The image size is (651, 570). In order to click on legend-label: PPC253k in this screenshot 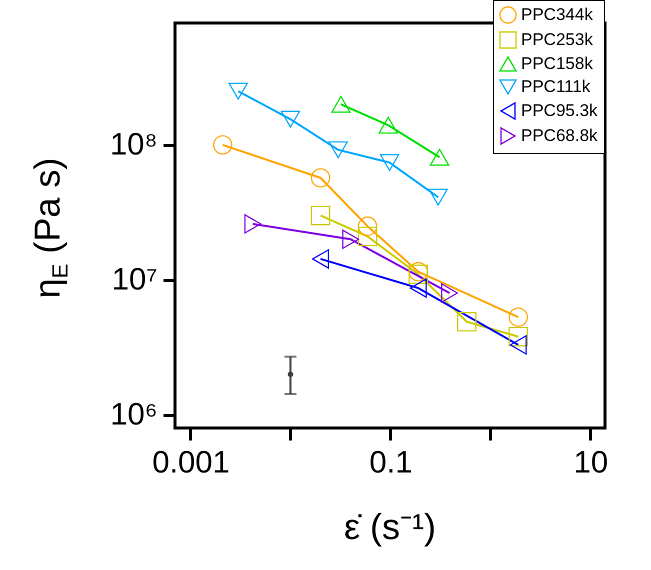, I will do `click(557, 39)`.